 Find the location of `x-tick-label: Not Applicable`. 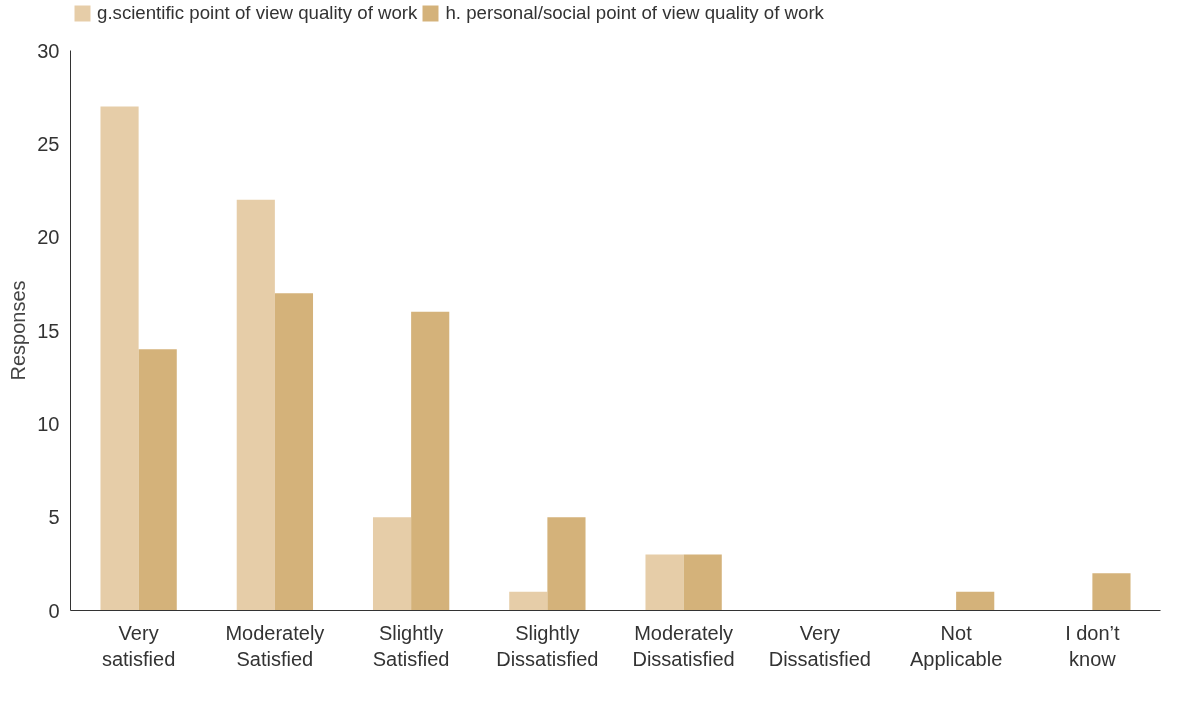

x-tick-label: Not Applicable is located at coordinates (956, 645).